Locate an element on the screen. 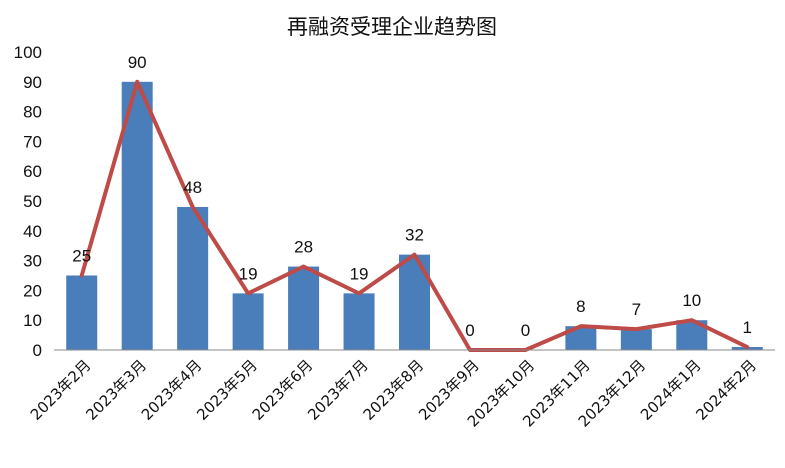 This screenshot has height=468, width=785. y-tick-label: 90 is located at coordinates (32, 82).